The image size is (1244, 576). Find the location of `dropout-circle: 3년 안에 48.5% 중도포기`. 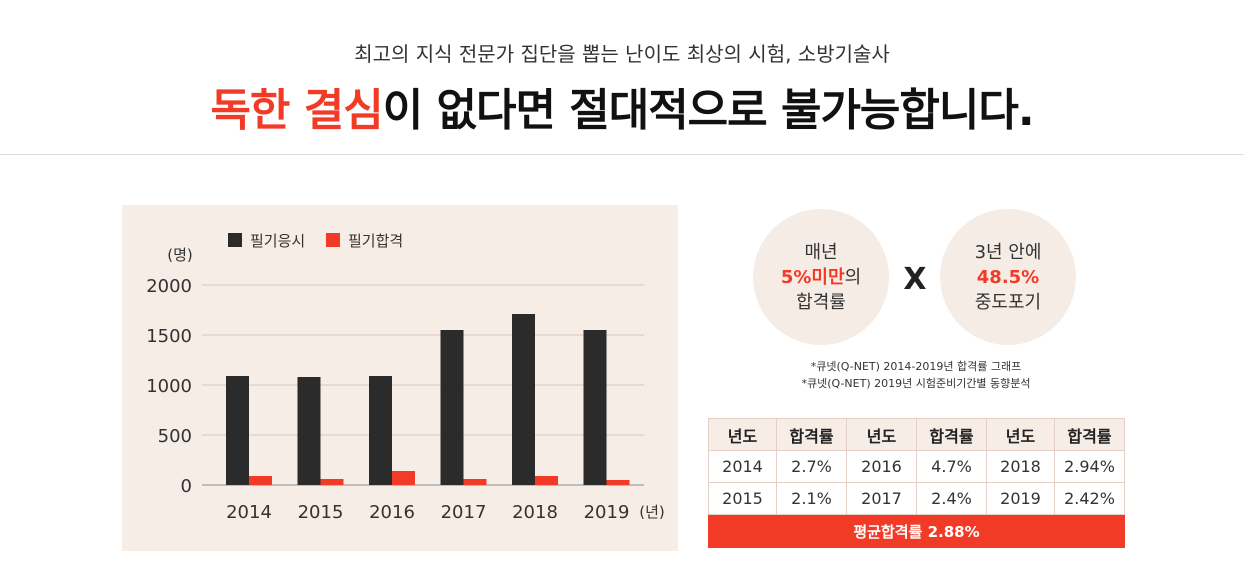

dropout-circle: 3년 안에 48.5% 중도포기 is located at coordinates (1008, 277).